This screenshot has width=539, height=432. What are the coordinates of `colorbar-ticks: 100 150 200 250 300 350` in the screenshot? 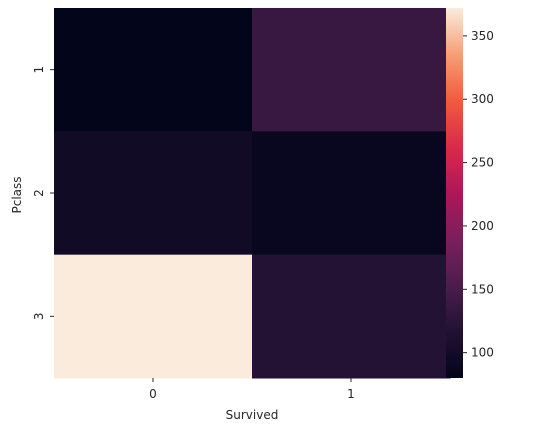 It's located at (478, 194).